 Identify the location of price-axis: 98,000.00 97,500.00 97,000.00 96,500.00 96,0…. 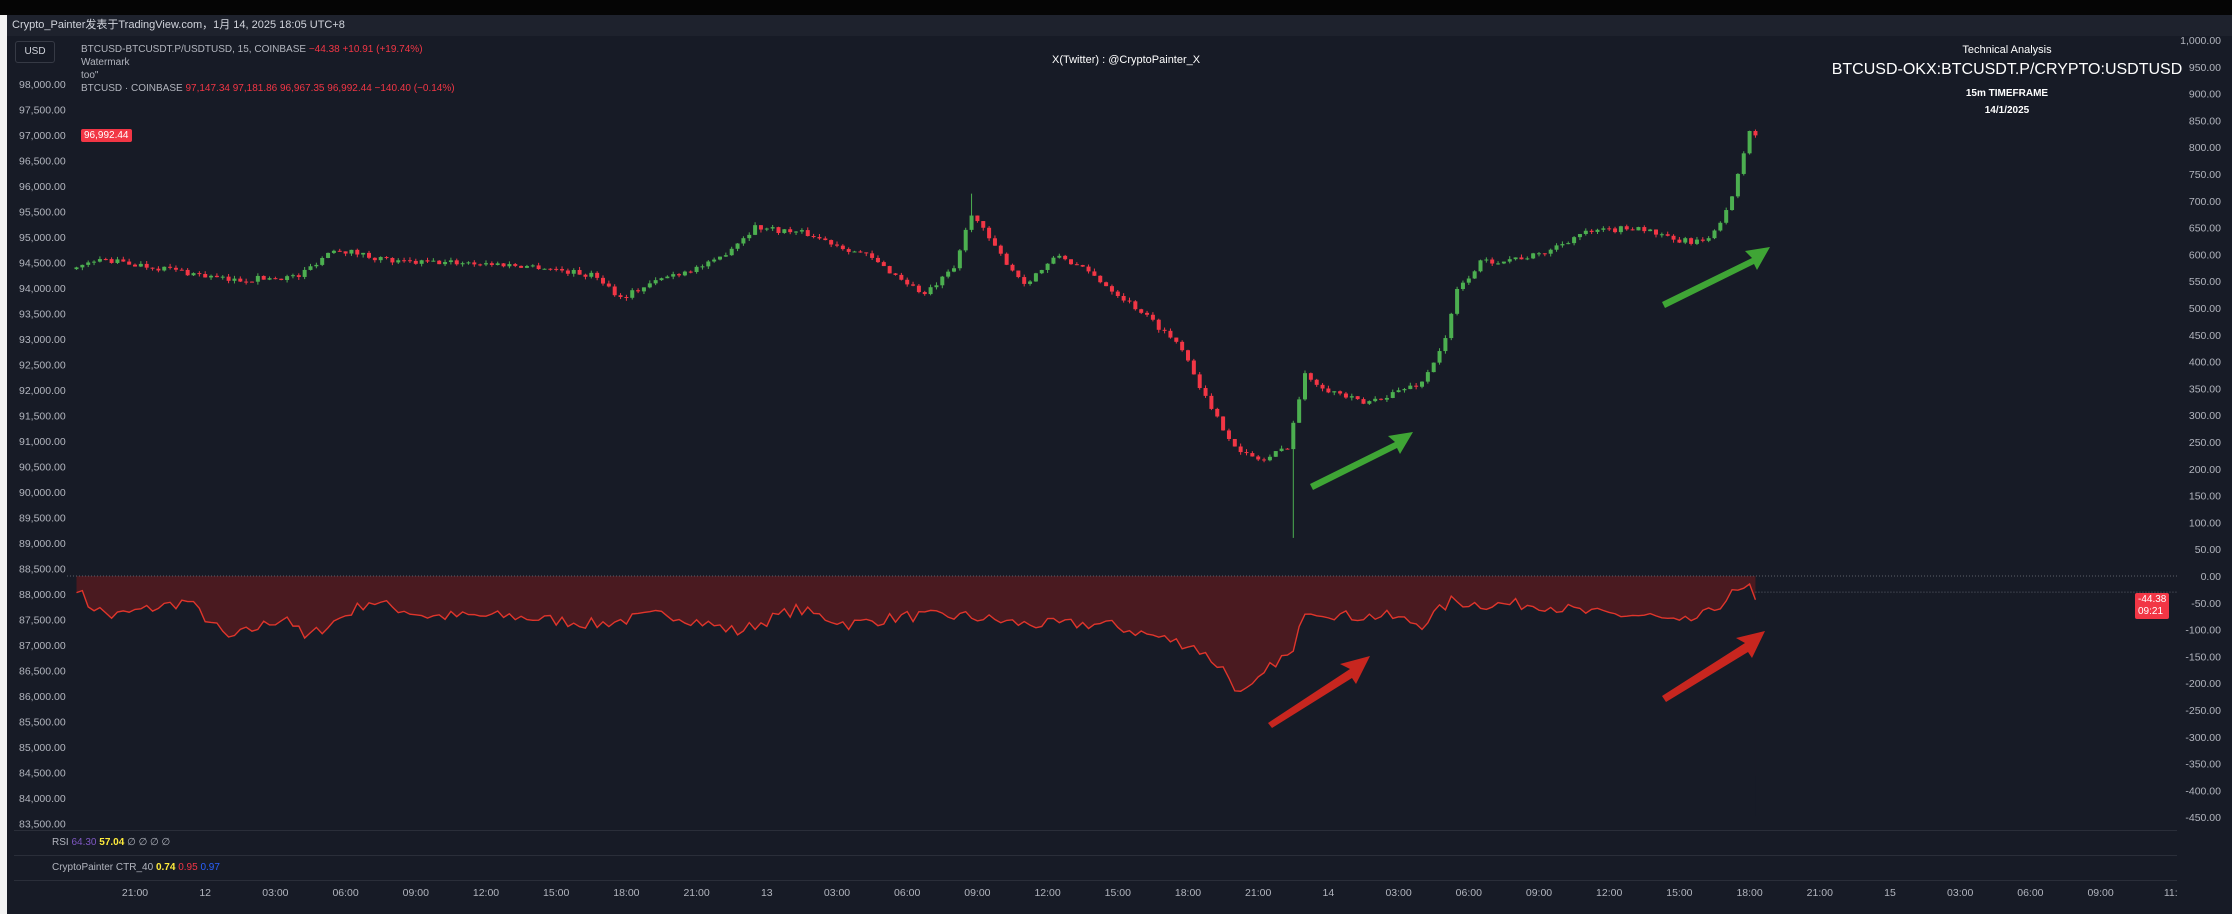
(42, 455).